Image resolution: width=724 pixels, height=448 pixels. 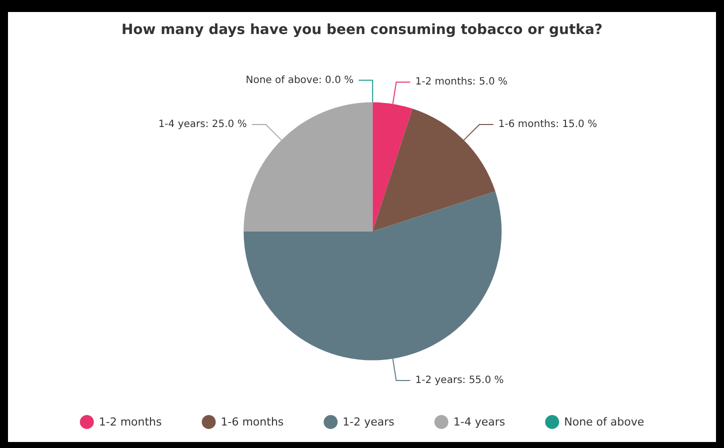 What do you see at coordinates (459, 380) in the screenshot?
I see `data-label: 1-2 years: 55.0 %` at bounding box center [459, 380].